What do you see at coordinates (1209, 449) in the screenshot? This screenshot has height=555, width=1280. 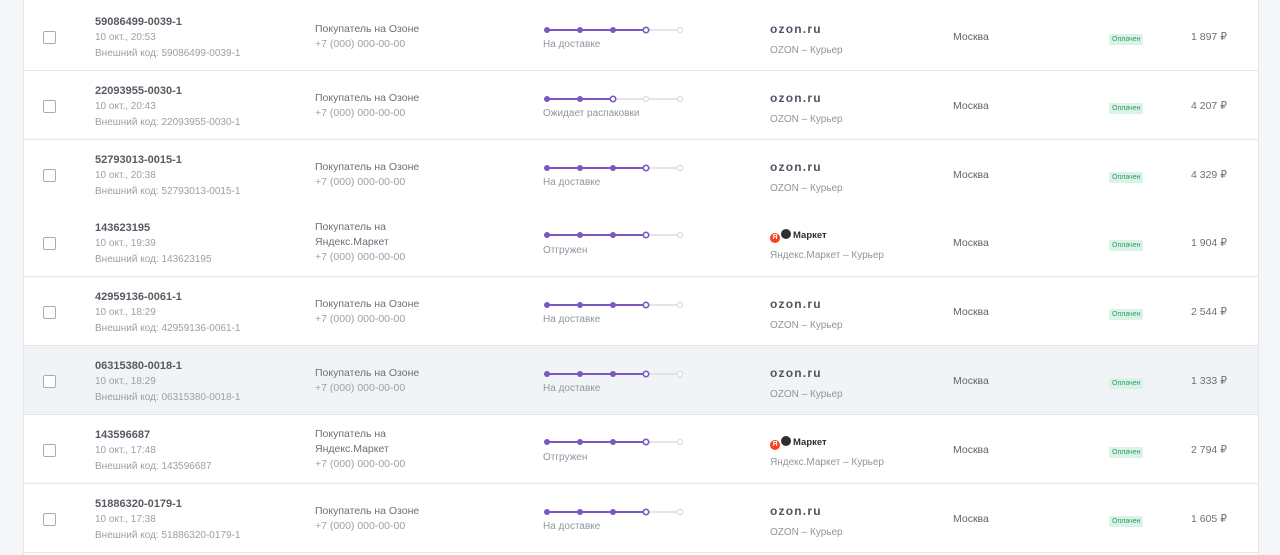 I see `order-price: 2 794 ₽` at bounding box center [1209, 449].